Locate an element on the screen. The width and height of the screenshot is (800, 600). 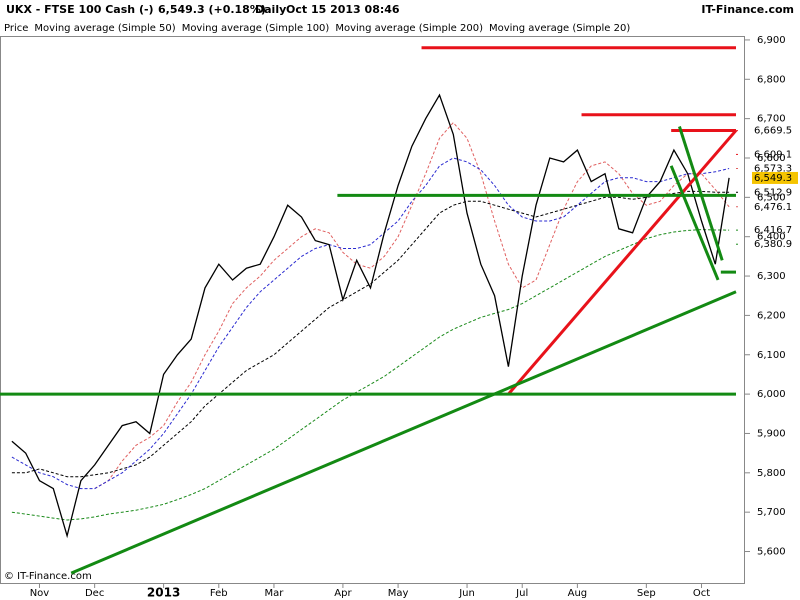
legend-entry: Price is located at coordinates (16, 28).